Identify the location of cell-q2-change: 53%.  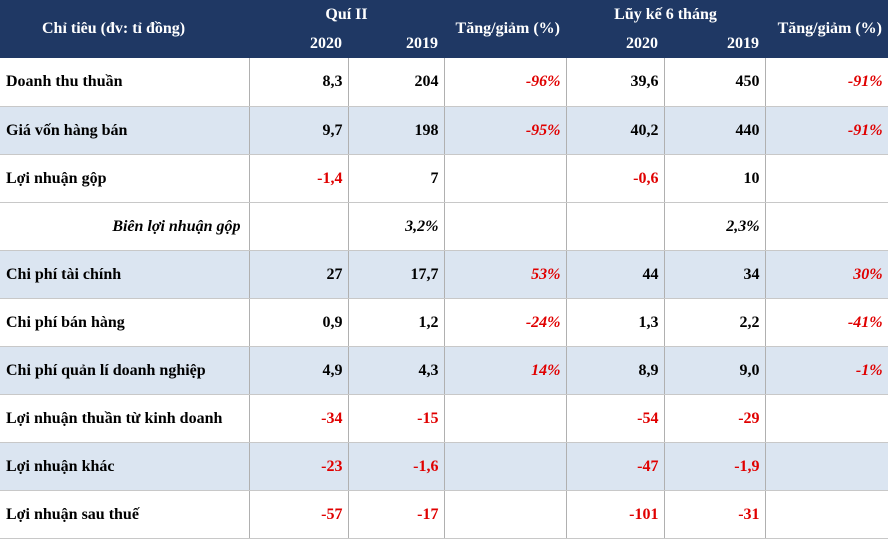
(505, 274).